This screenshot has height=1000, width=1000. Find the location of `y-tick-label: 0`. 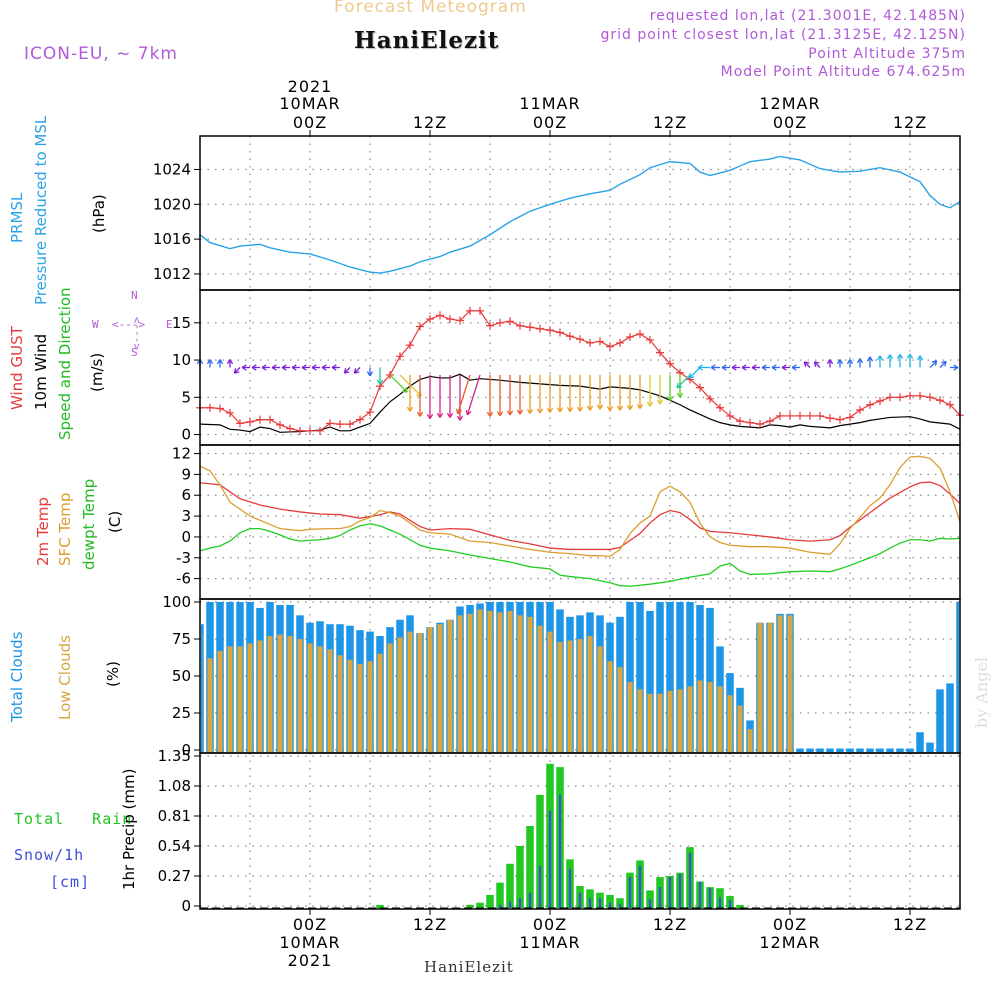

y-tick-label: 0 is located at coordinates (186, 750).